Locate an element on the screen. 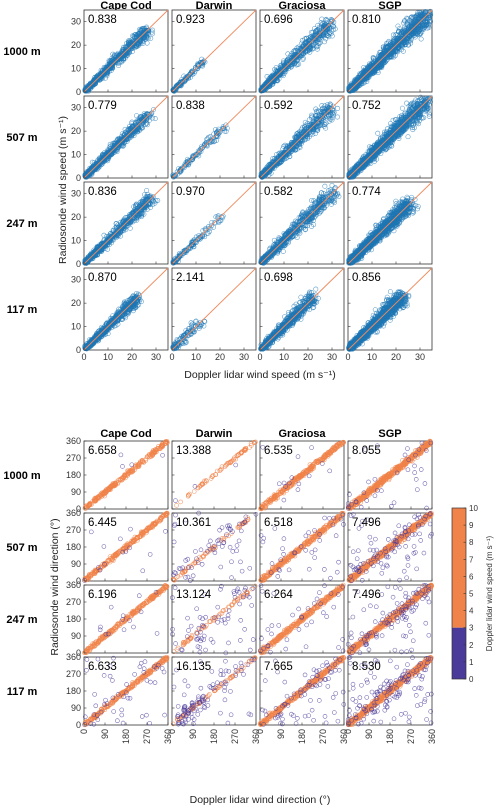  speed-panel: 0.923 is located at coordinates (213, 51).